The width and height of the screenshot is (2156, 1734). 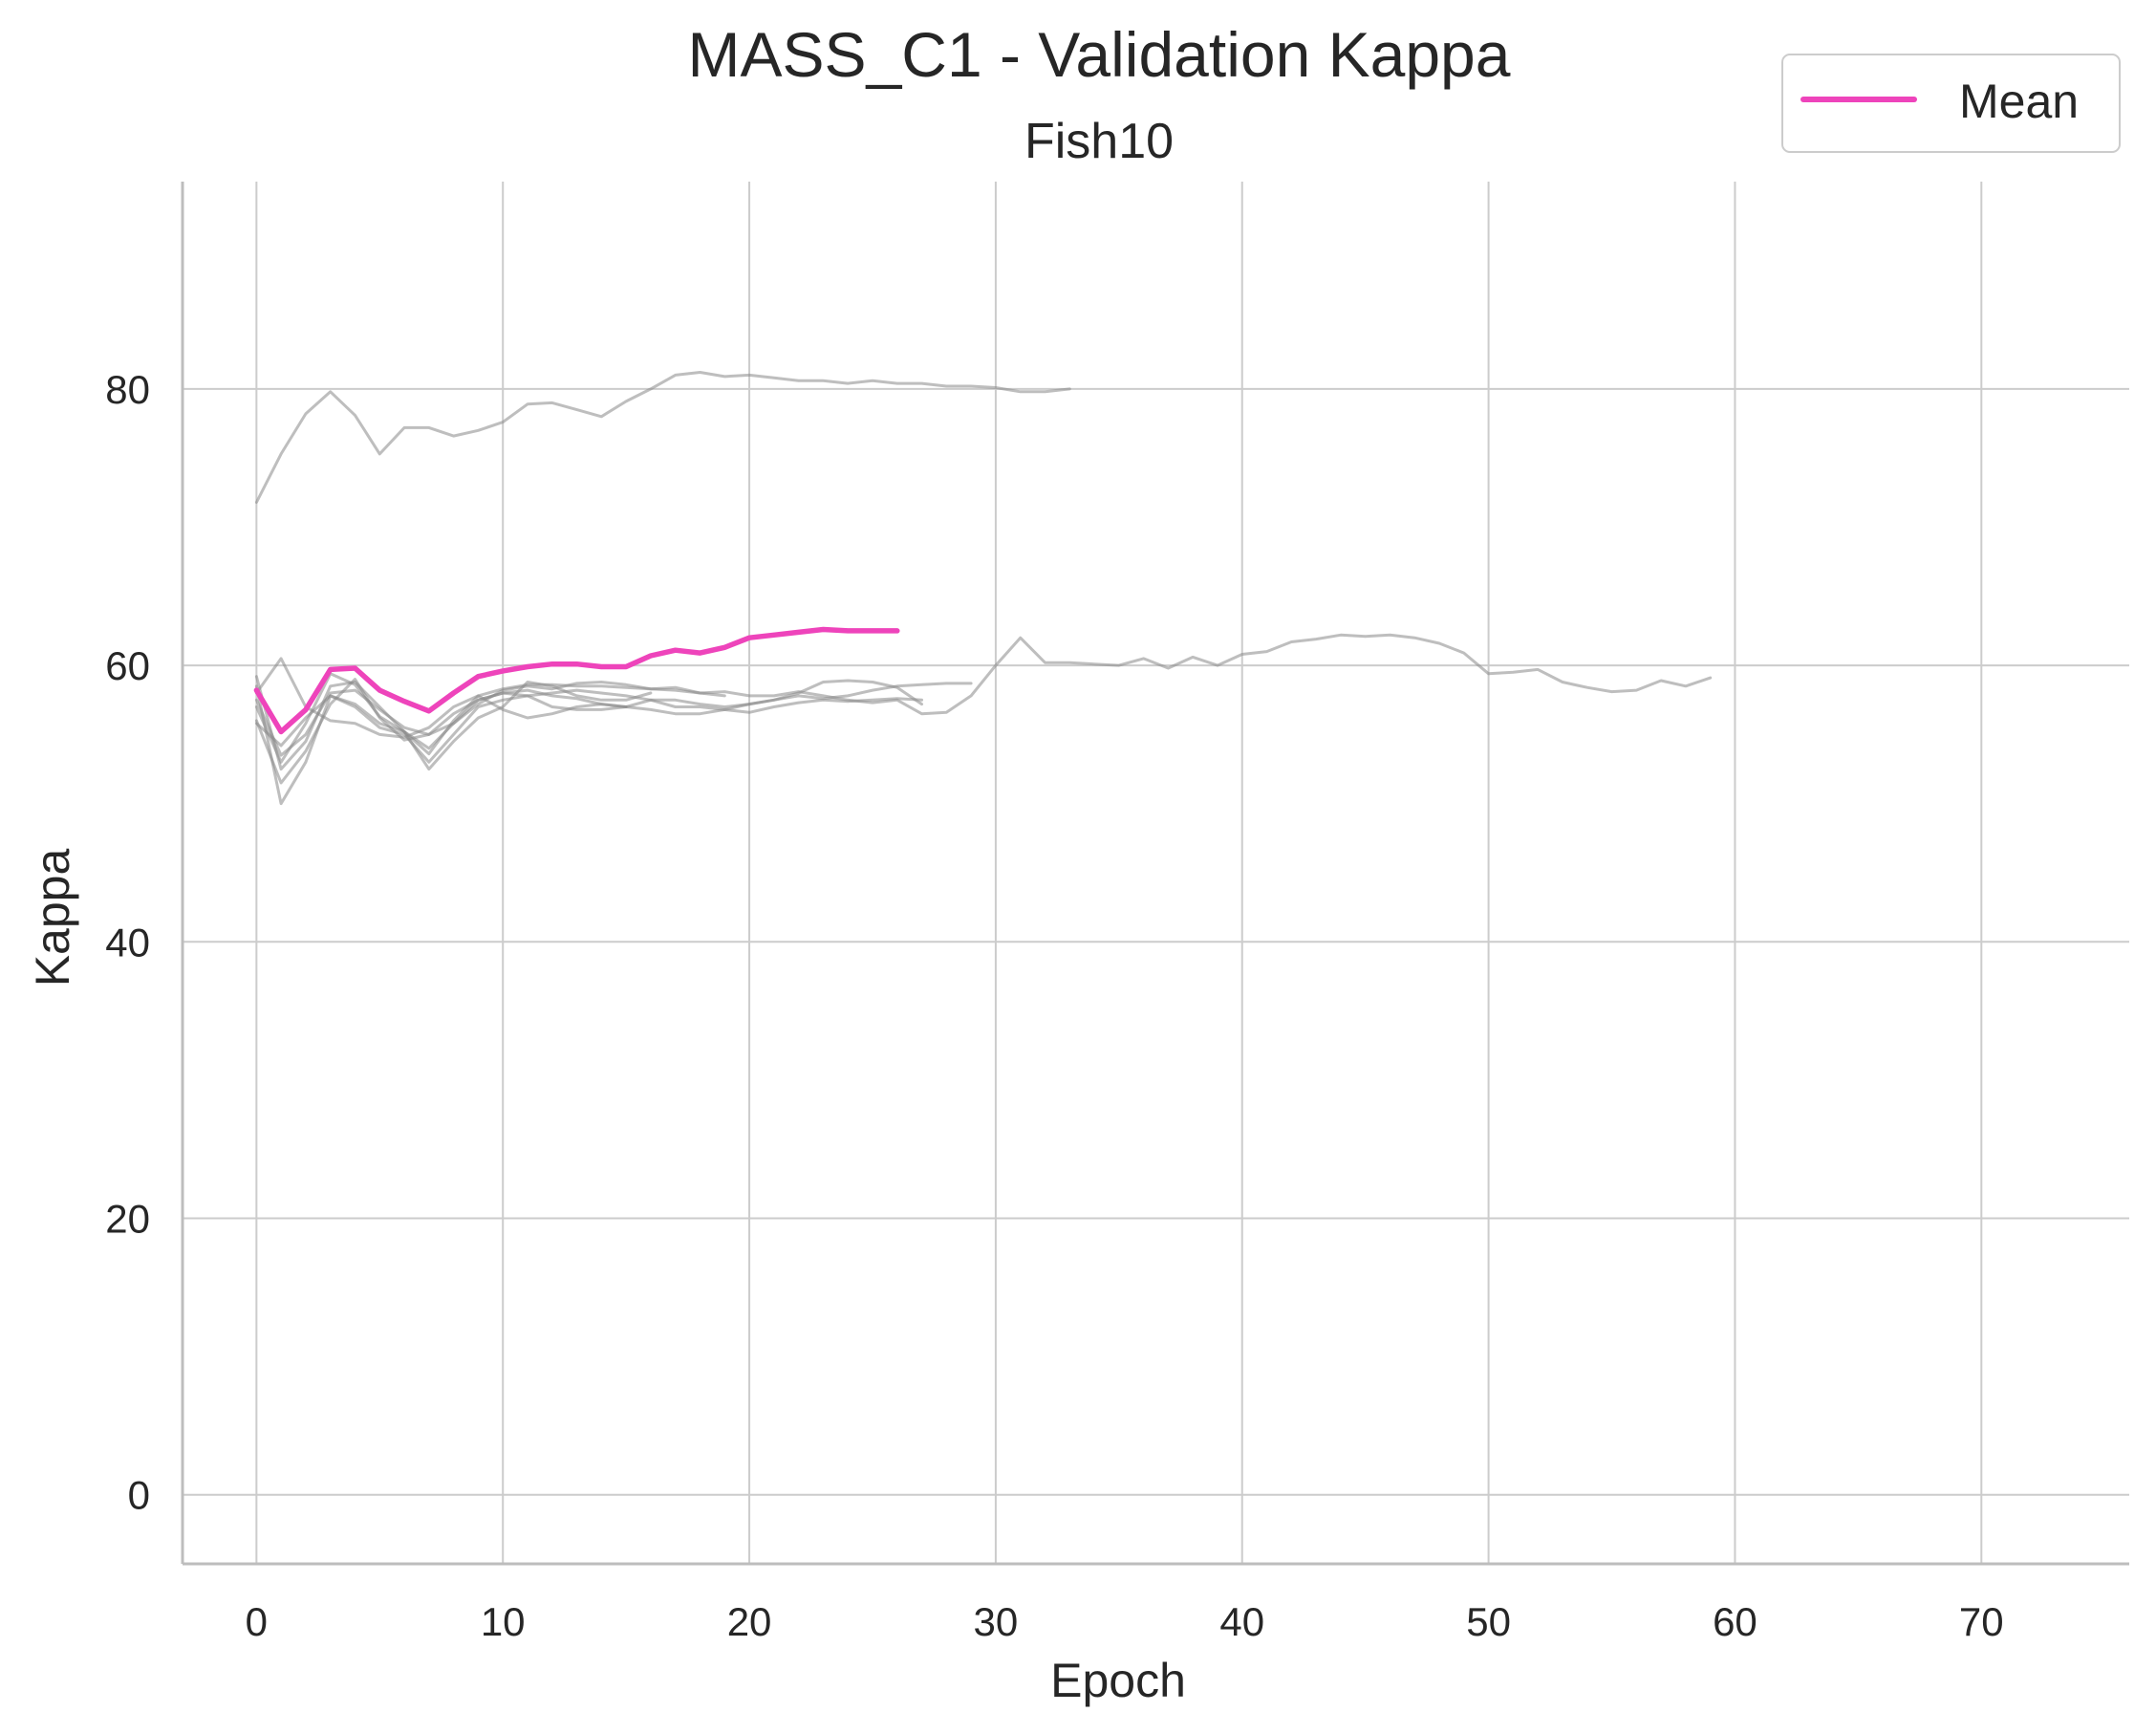 I want to click on y-tick-label: 60, so click(x=127, y=665).